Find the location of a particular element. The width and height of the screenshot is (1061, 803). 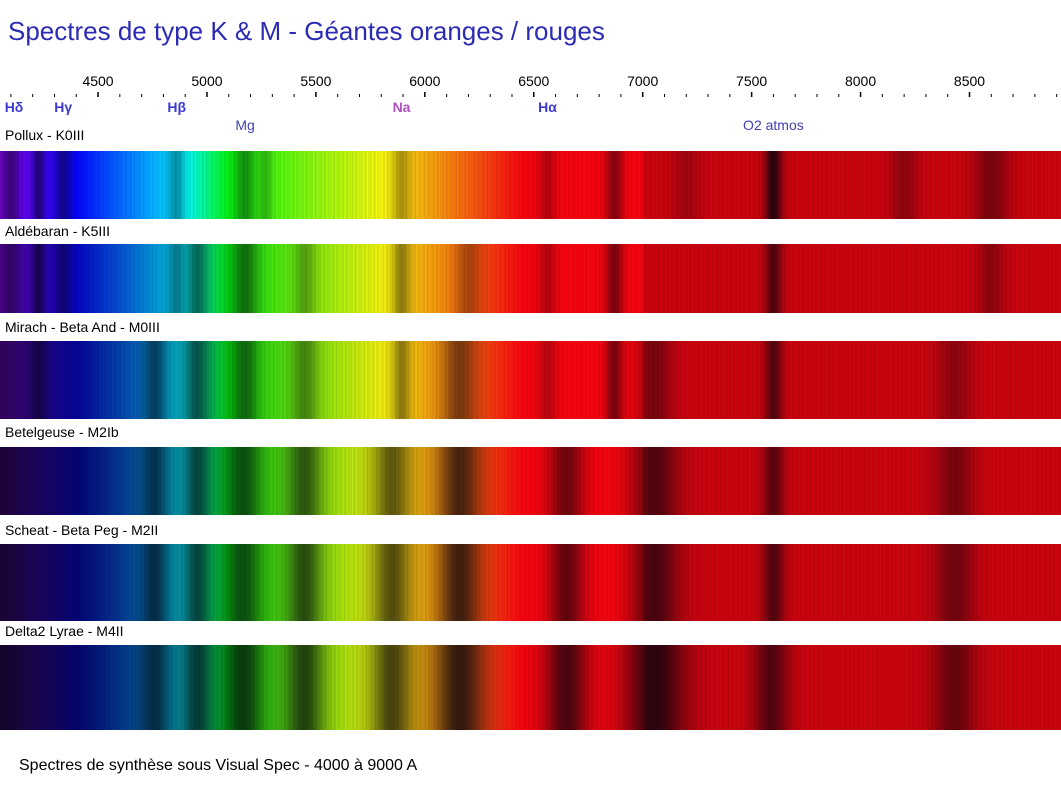

tick-label: 8000 is located at coordinates (860, 81).